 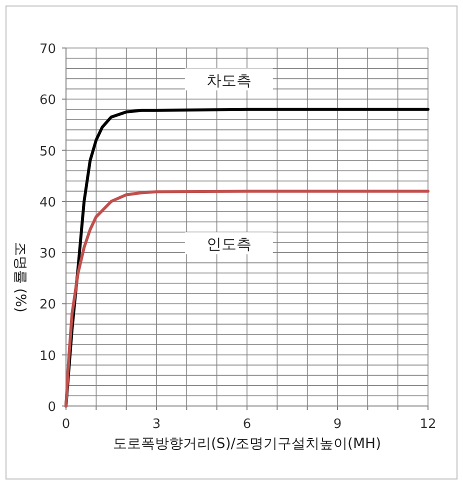 I want to click on y-tick-label: 10, so click(x=47, y=356).